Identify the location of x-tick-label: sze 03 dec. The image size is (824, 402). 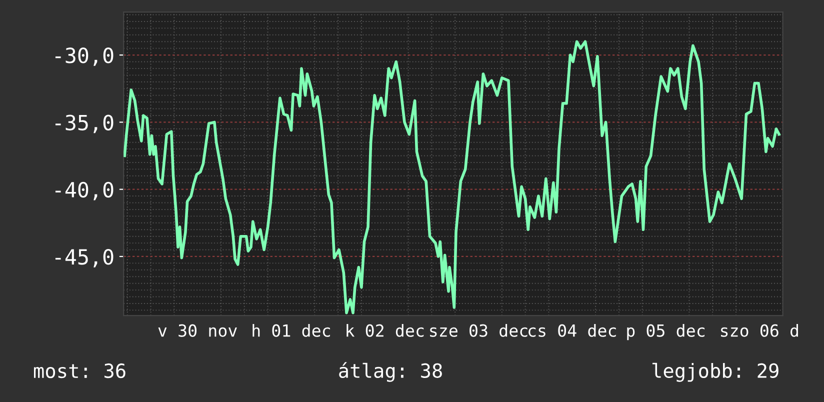
(479, 330).